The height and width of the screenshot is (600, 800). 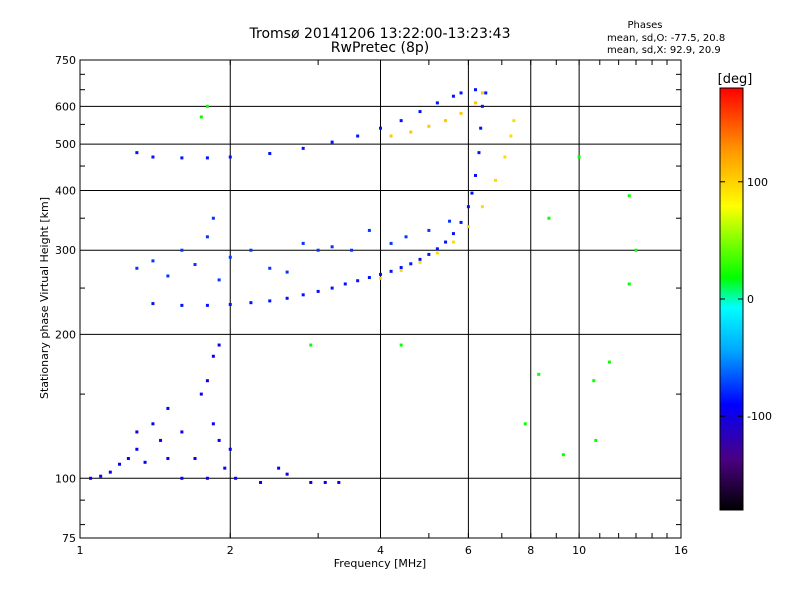 What do you see at coordinates (681, 550) in the screenshot?
I see `x-tick-label: 16` at bounding box center [681, 550].